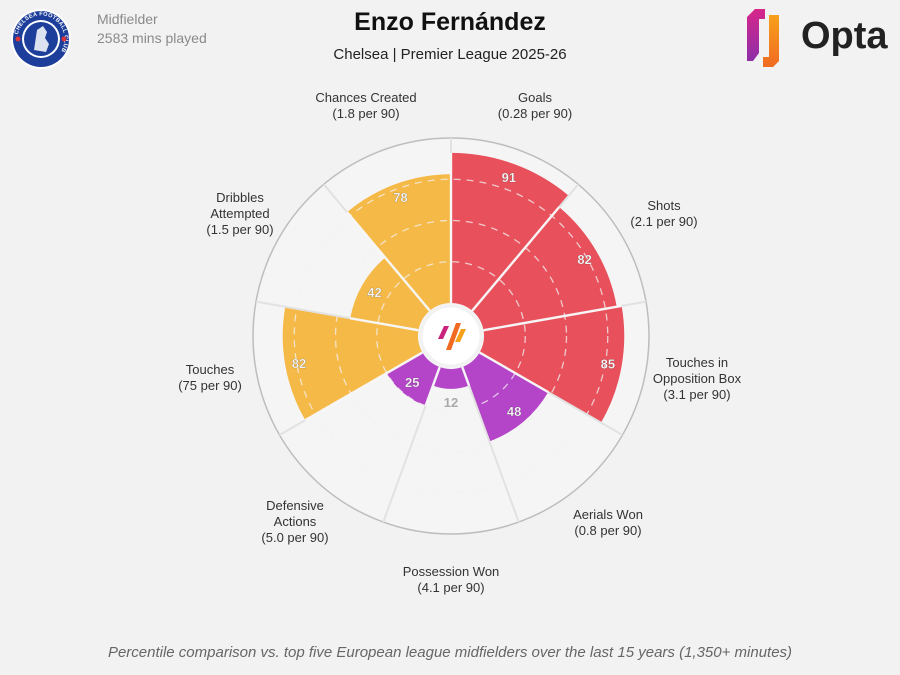 The height and width of the screenshot is (675, 900). Describe the element at coordinates (844, 36) in the screenshot. I see `opta-wordmark: Opta` at that location.